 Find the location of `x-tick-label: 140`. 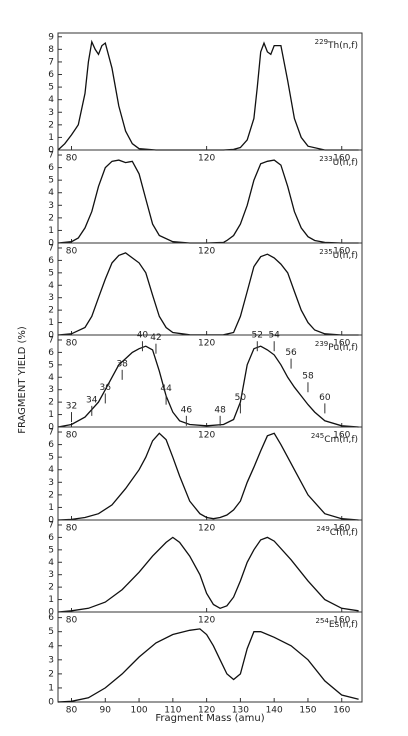

x-tick-label: 140 is located at coordinates (274, 711).